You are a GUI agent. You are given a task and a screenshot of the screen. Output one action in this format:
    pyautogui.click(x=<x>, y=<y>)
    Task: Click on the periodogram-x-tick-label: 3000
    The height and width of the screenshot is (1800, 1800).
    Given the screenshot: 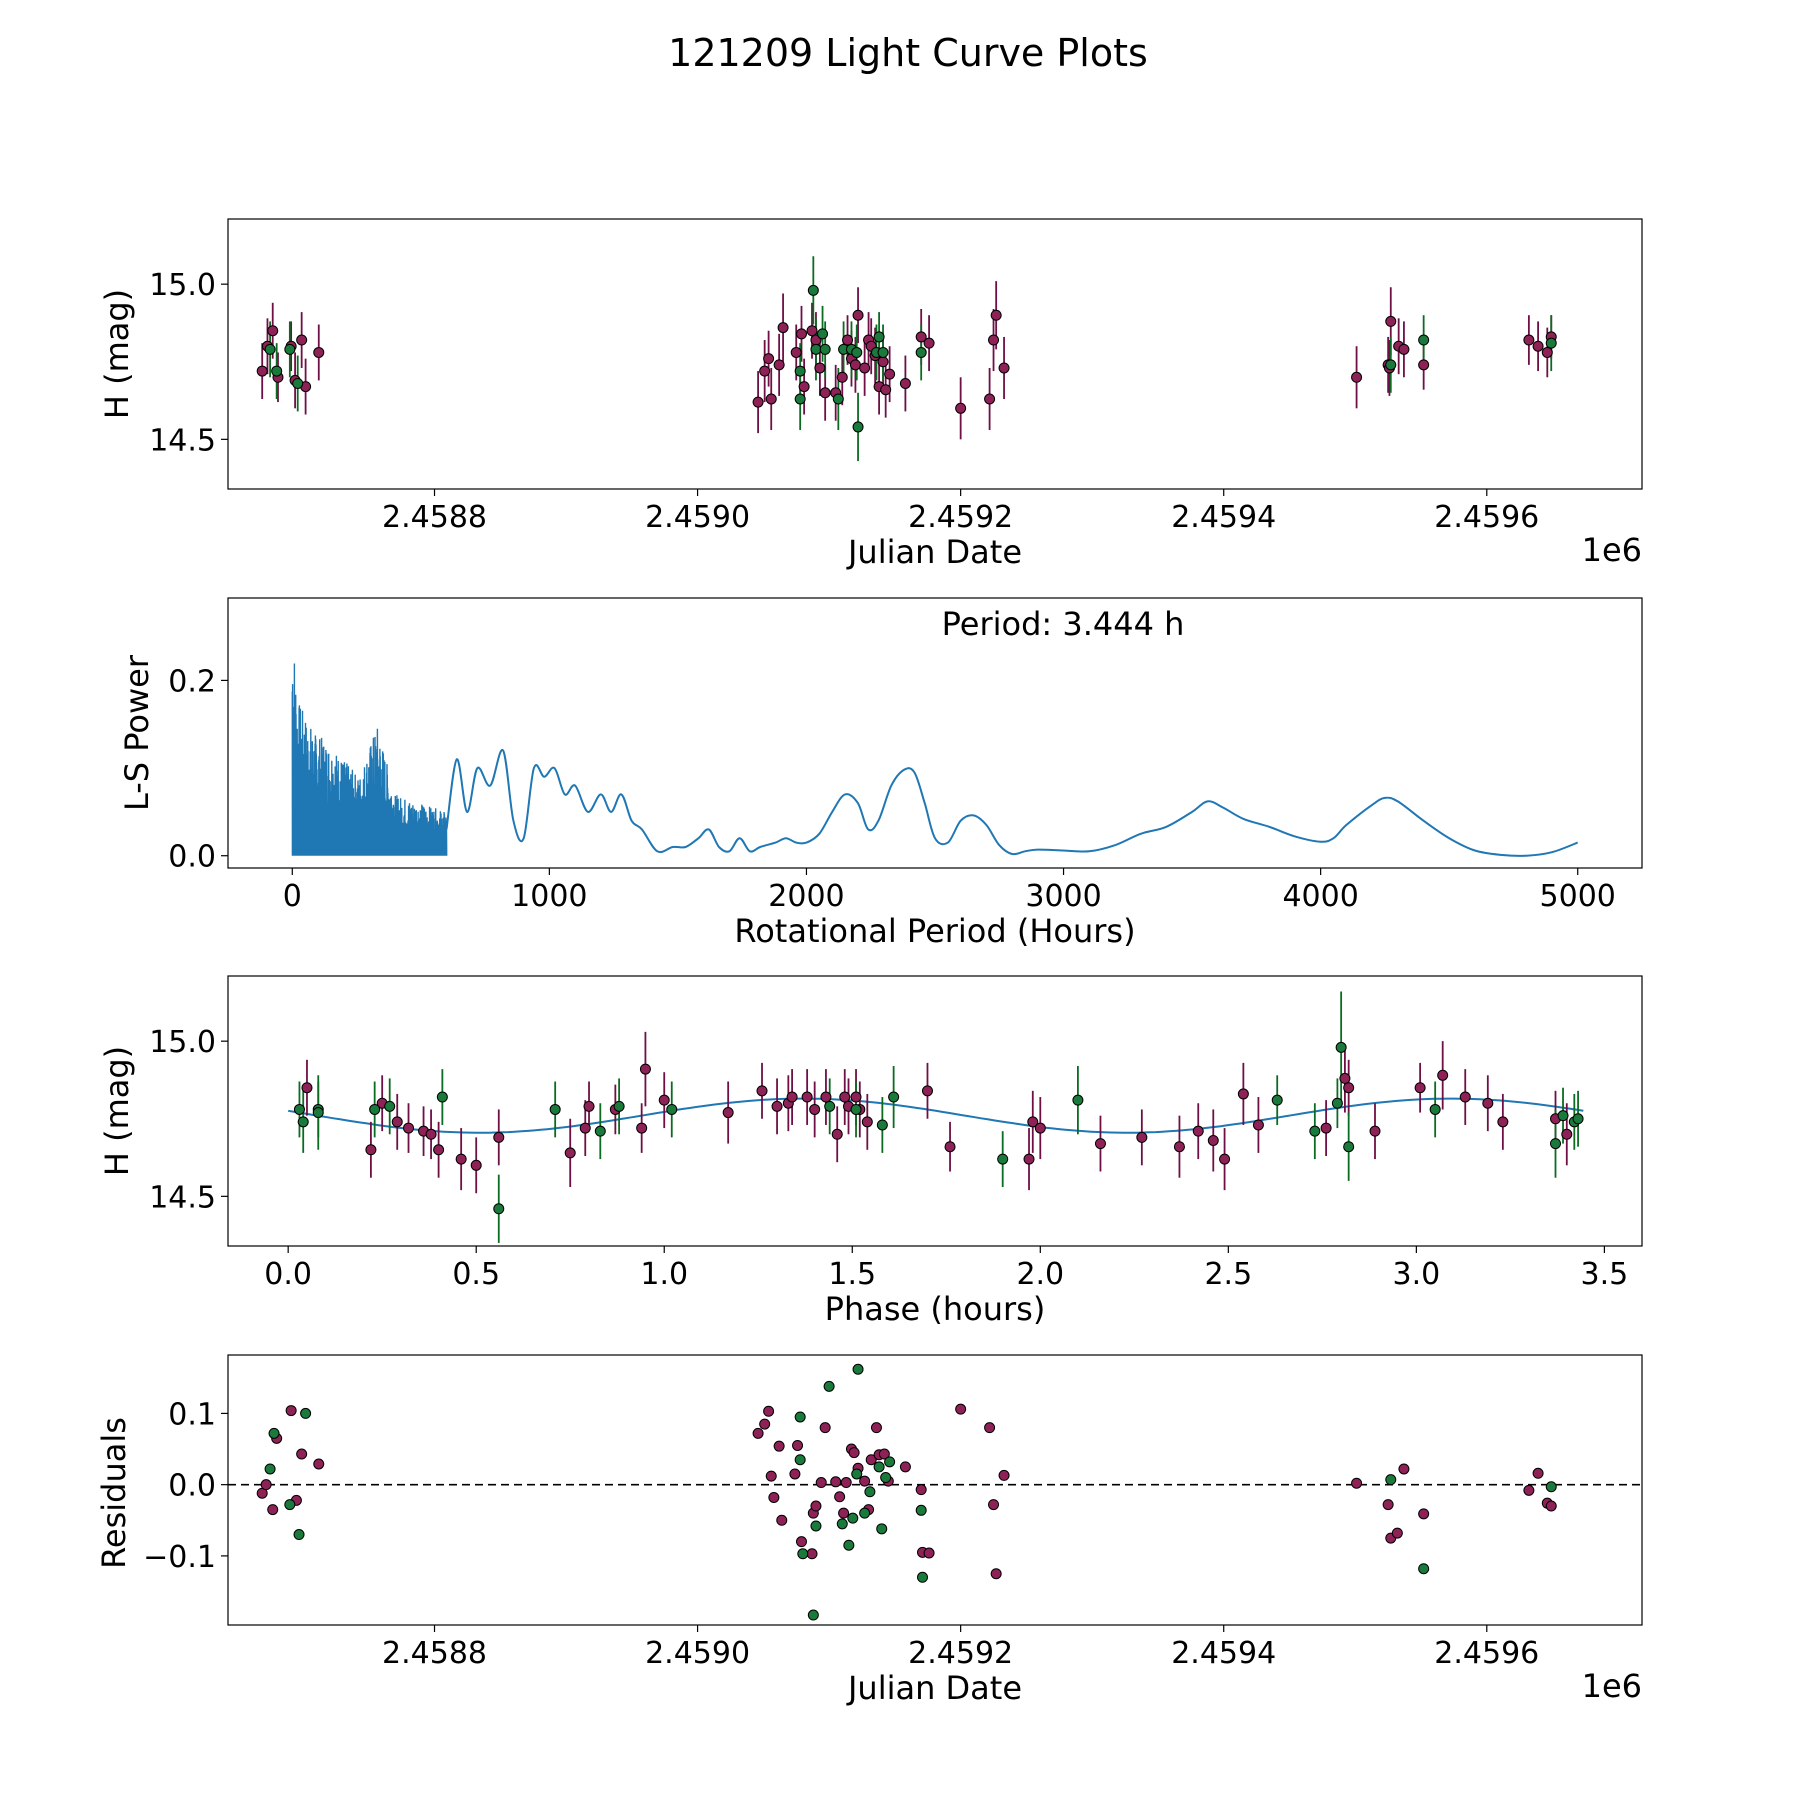 What is the action you would take?
    pyautogui.click(x=1063, y=896)
    